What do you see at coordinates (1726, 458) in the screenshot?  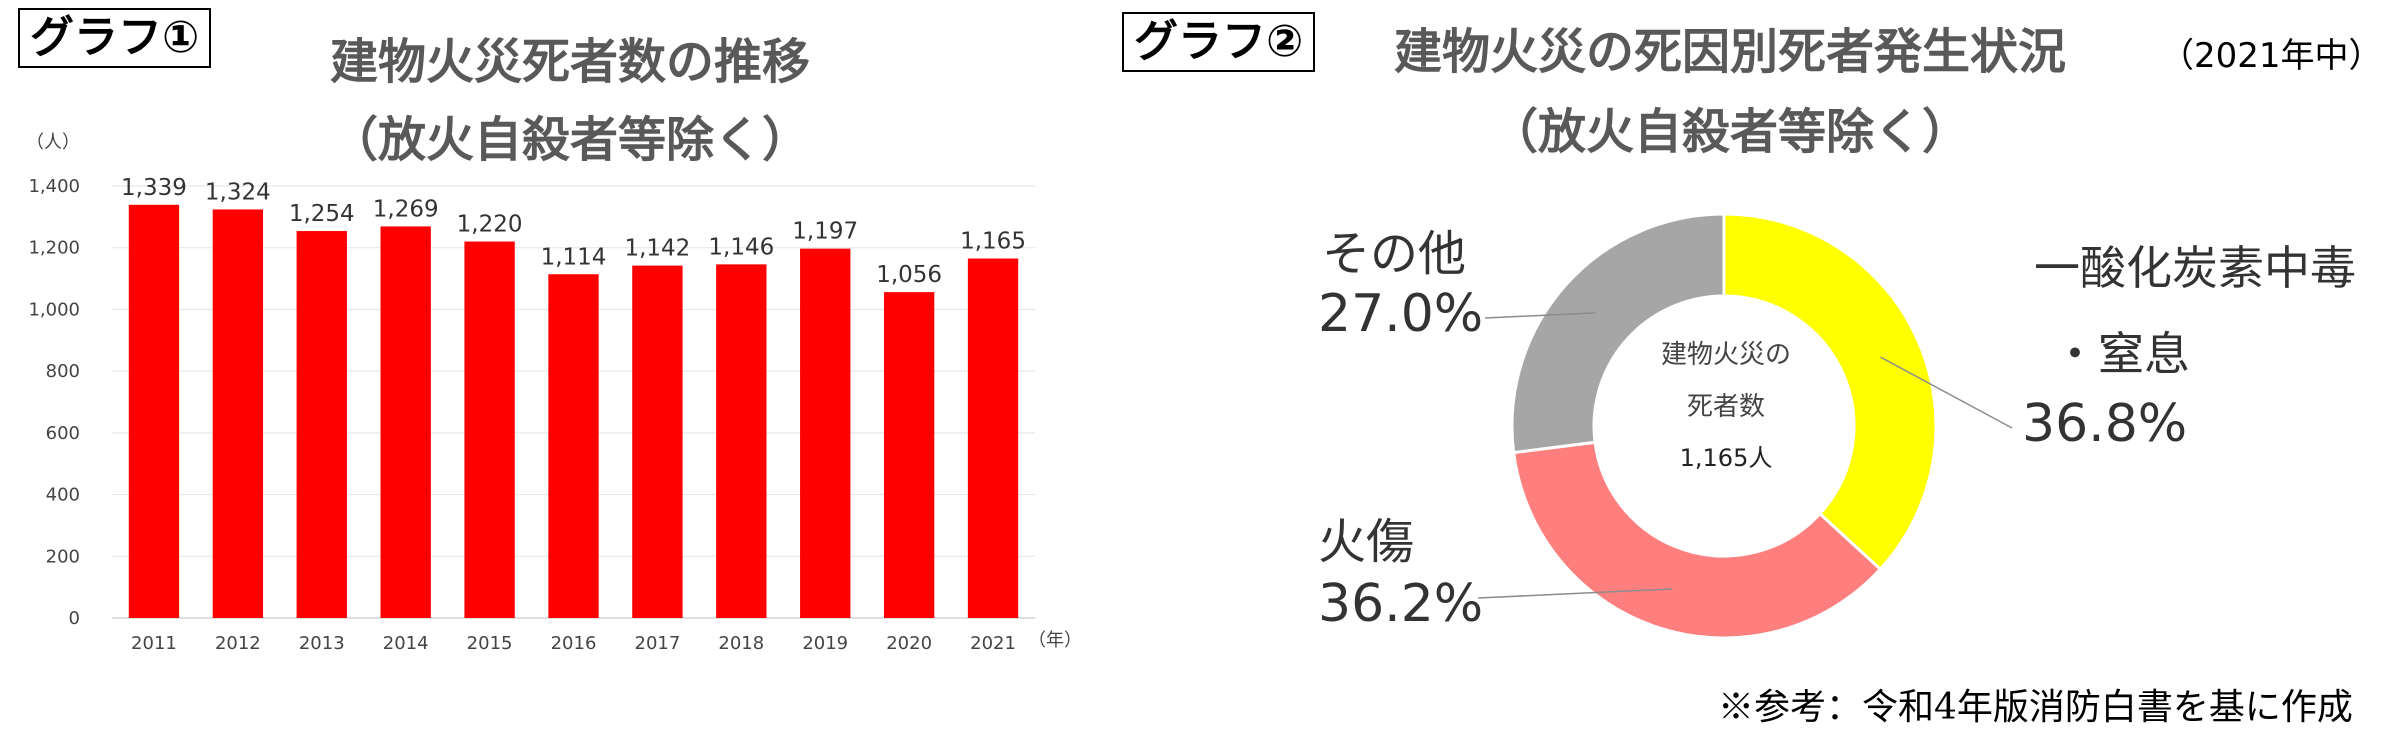 I see `donut-center-total: 1,165人` at bounding box center [1726, 458].